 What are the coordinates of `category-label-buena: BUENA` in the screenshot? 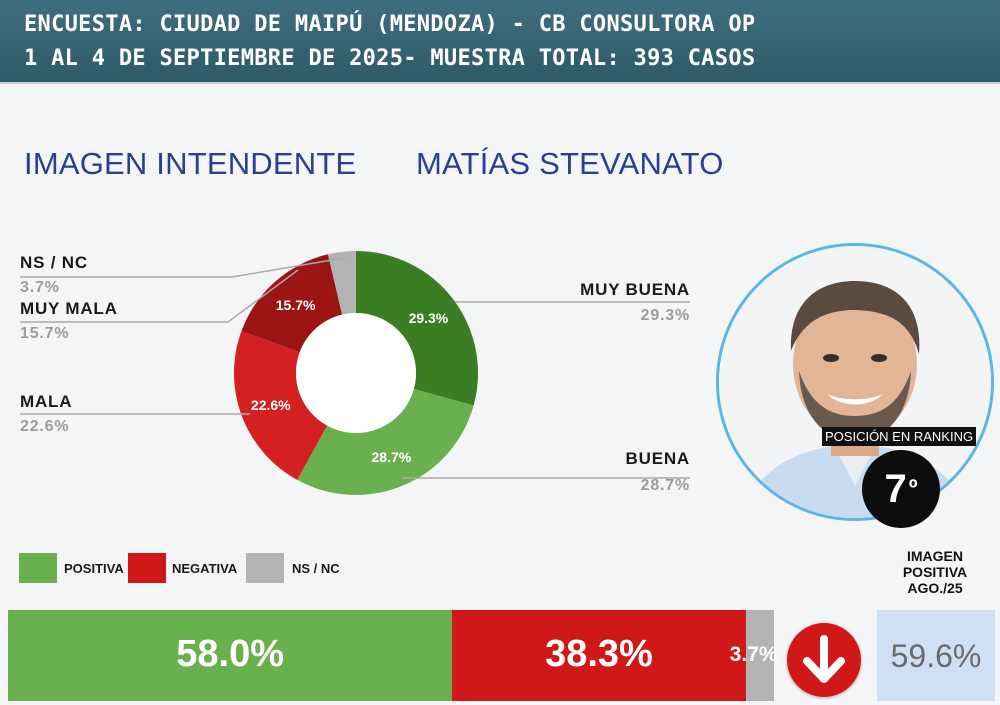 It's located at (657, 458).